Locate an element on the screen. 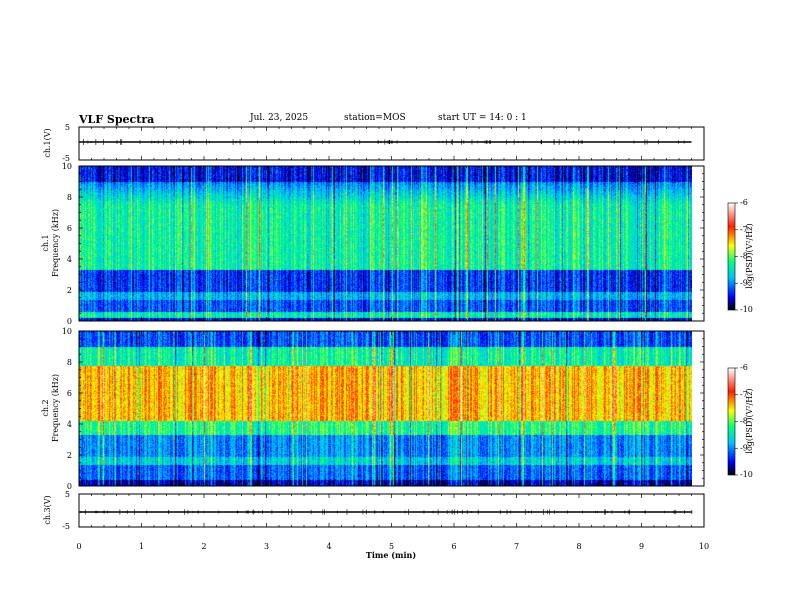 The width and height of the screenshot is (792, 612). ch1-freq-tick-label: 2 is located at coordinates (69, 290).